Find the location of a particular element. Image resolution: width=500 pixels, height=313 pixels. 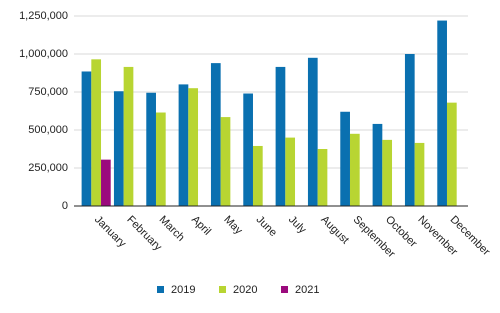

y-tick-label: 0 is located at coordinates (65, 206).